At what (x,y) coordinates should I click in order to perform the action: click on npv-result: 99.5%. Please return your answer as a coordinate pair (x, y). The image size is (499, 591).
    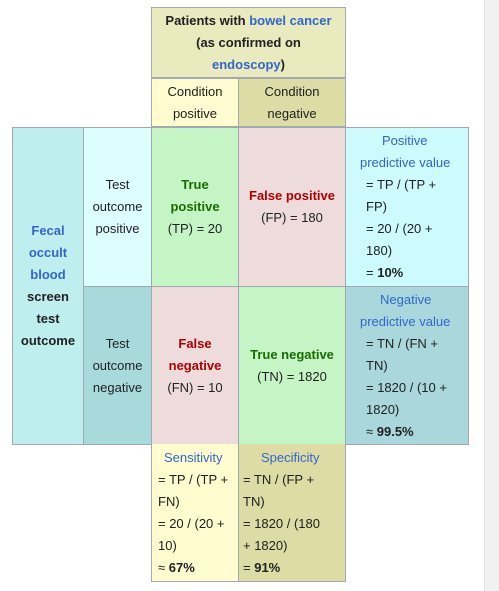
    Looking at the image, I should click on (395, 431).